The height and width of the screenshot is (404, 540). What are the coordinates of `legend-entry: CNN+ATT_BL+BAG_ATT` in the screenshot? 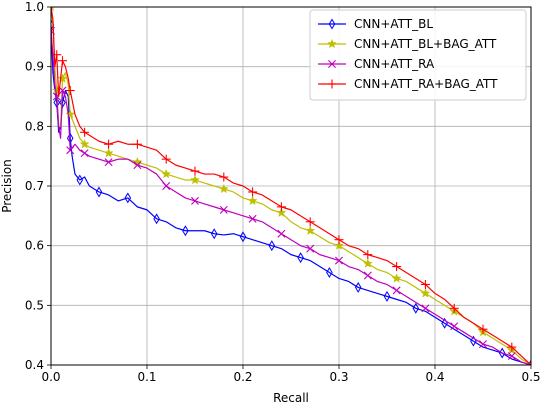 It's located at (407, 44).